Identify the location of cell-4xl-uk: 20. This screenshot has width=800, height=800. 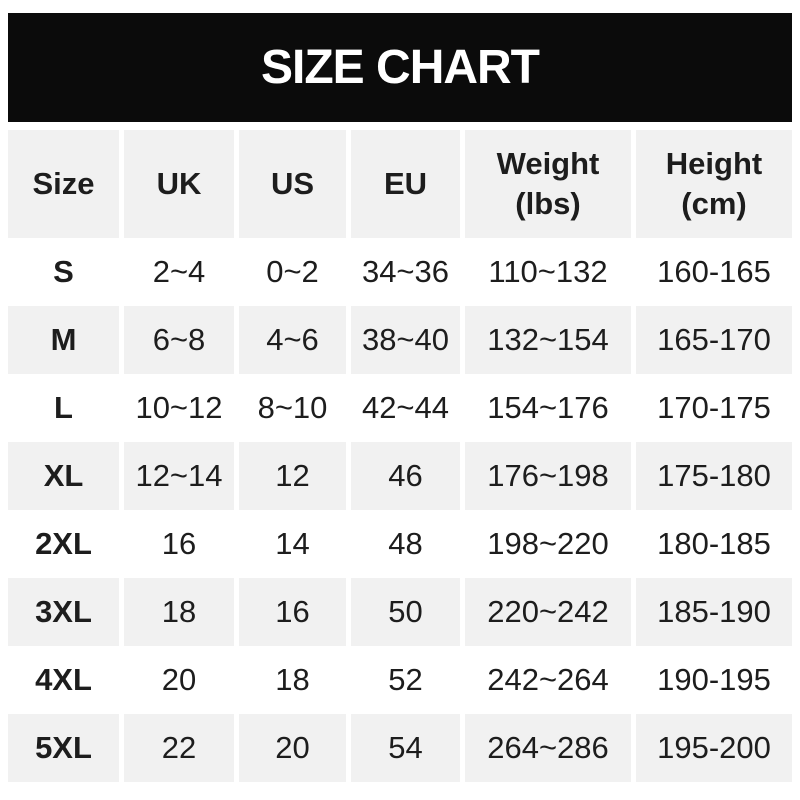
(179, 680).